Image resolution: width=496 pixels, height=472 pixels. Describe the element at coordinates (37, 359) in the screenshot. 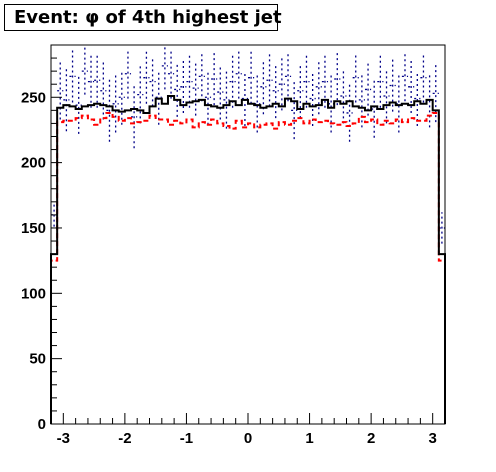

I see `y-tick-label-50: 50` at that location.